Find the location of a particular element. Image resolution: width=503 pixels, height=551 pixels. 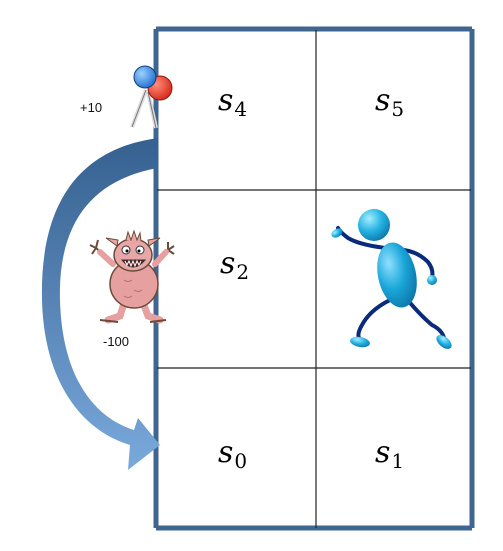

state-s2: s2 is located at coordinates (234, 265).